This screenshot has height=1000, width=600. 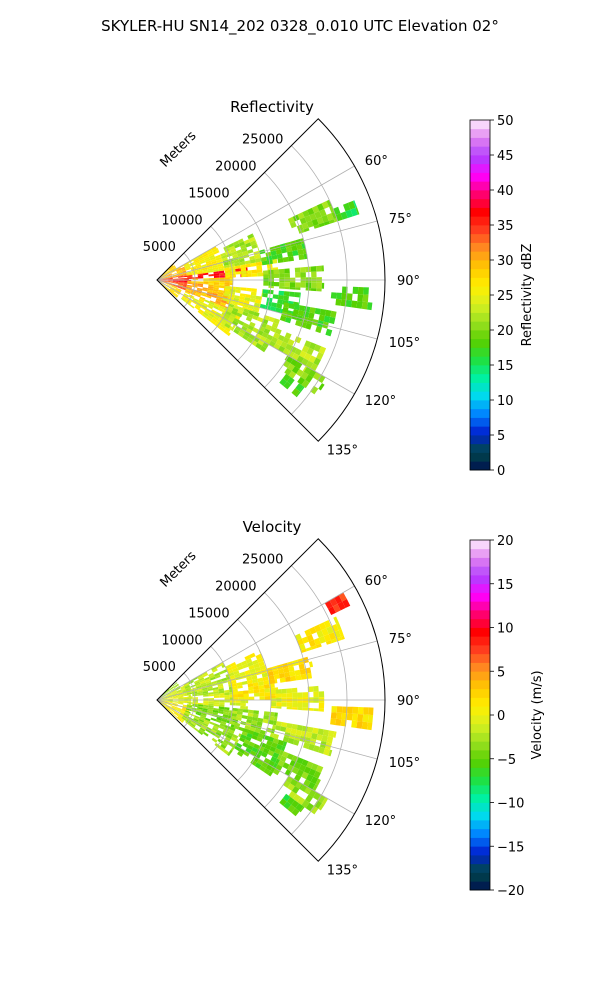 I want to click on reflectivity-colorbar-tick-label: 5, so click(x=501, y=436).